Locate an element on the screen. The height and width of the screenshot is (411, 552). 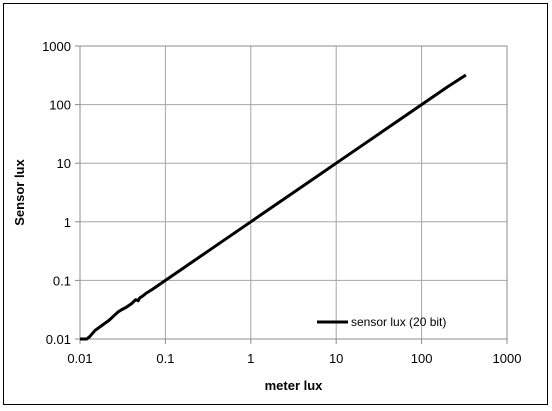
y-tick-label: 1000 is located at coordinates (56, 46).